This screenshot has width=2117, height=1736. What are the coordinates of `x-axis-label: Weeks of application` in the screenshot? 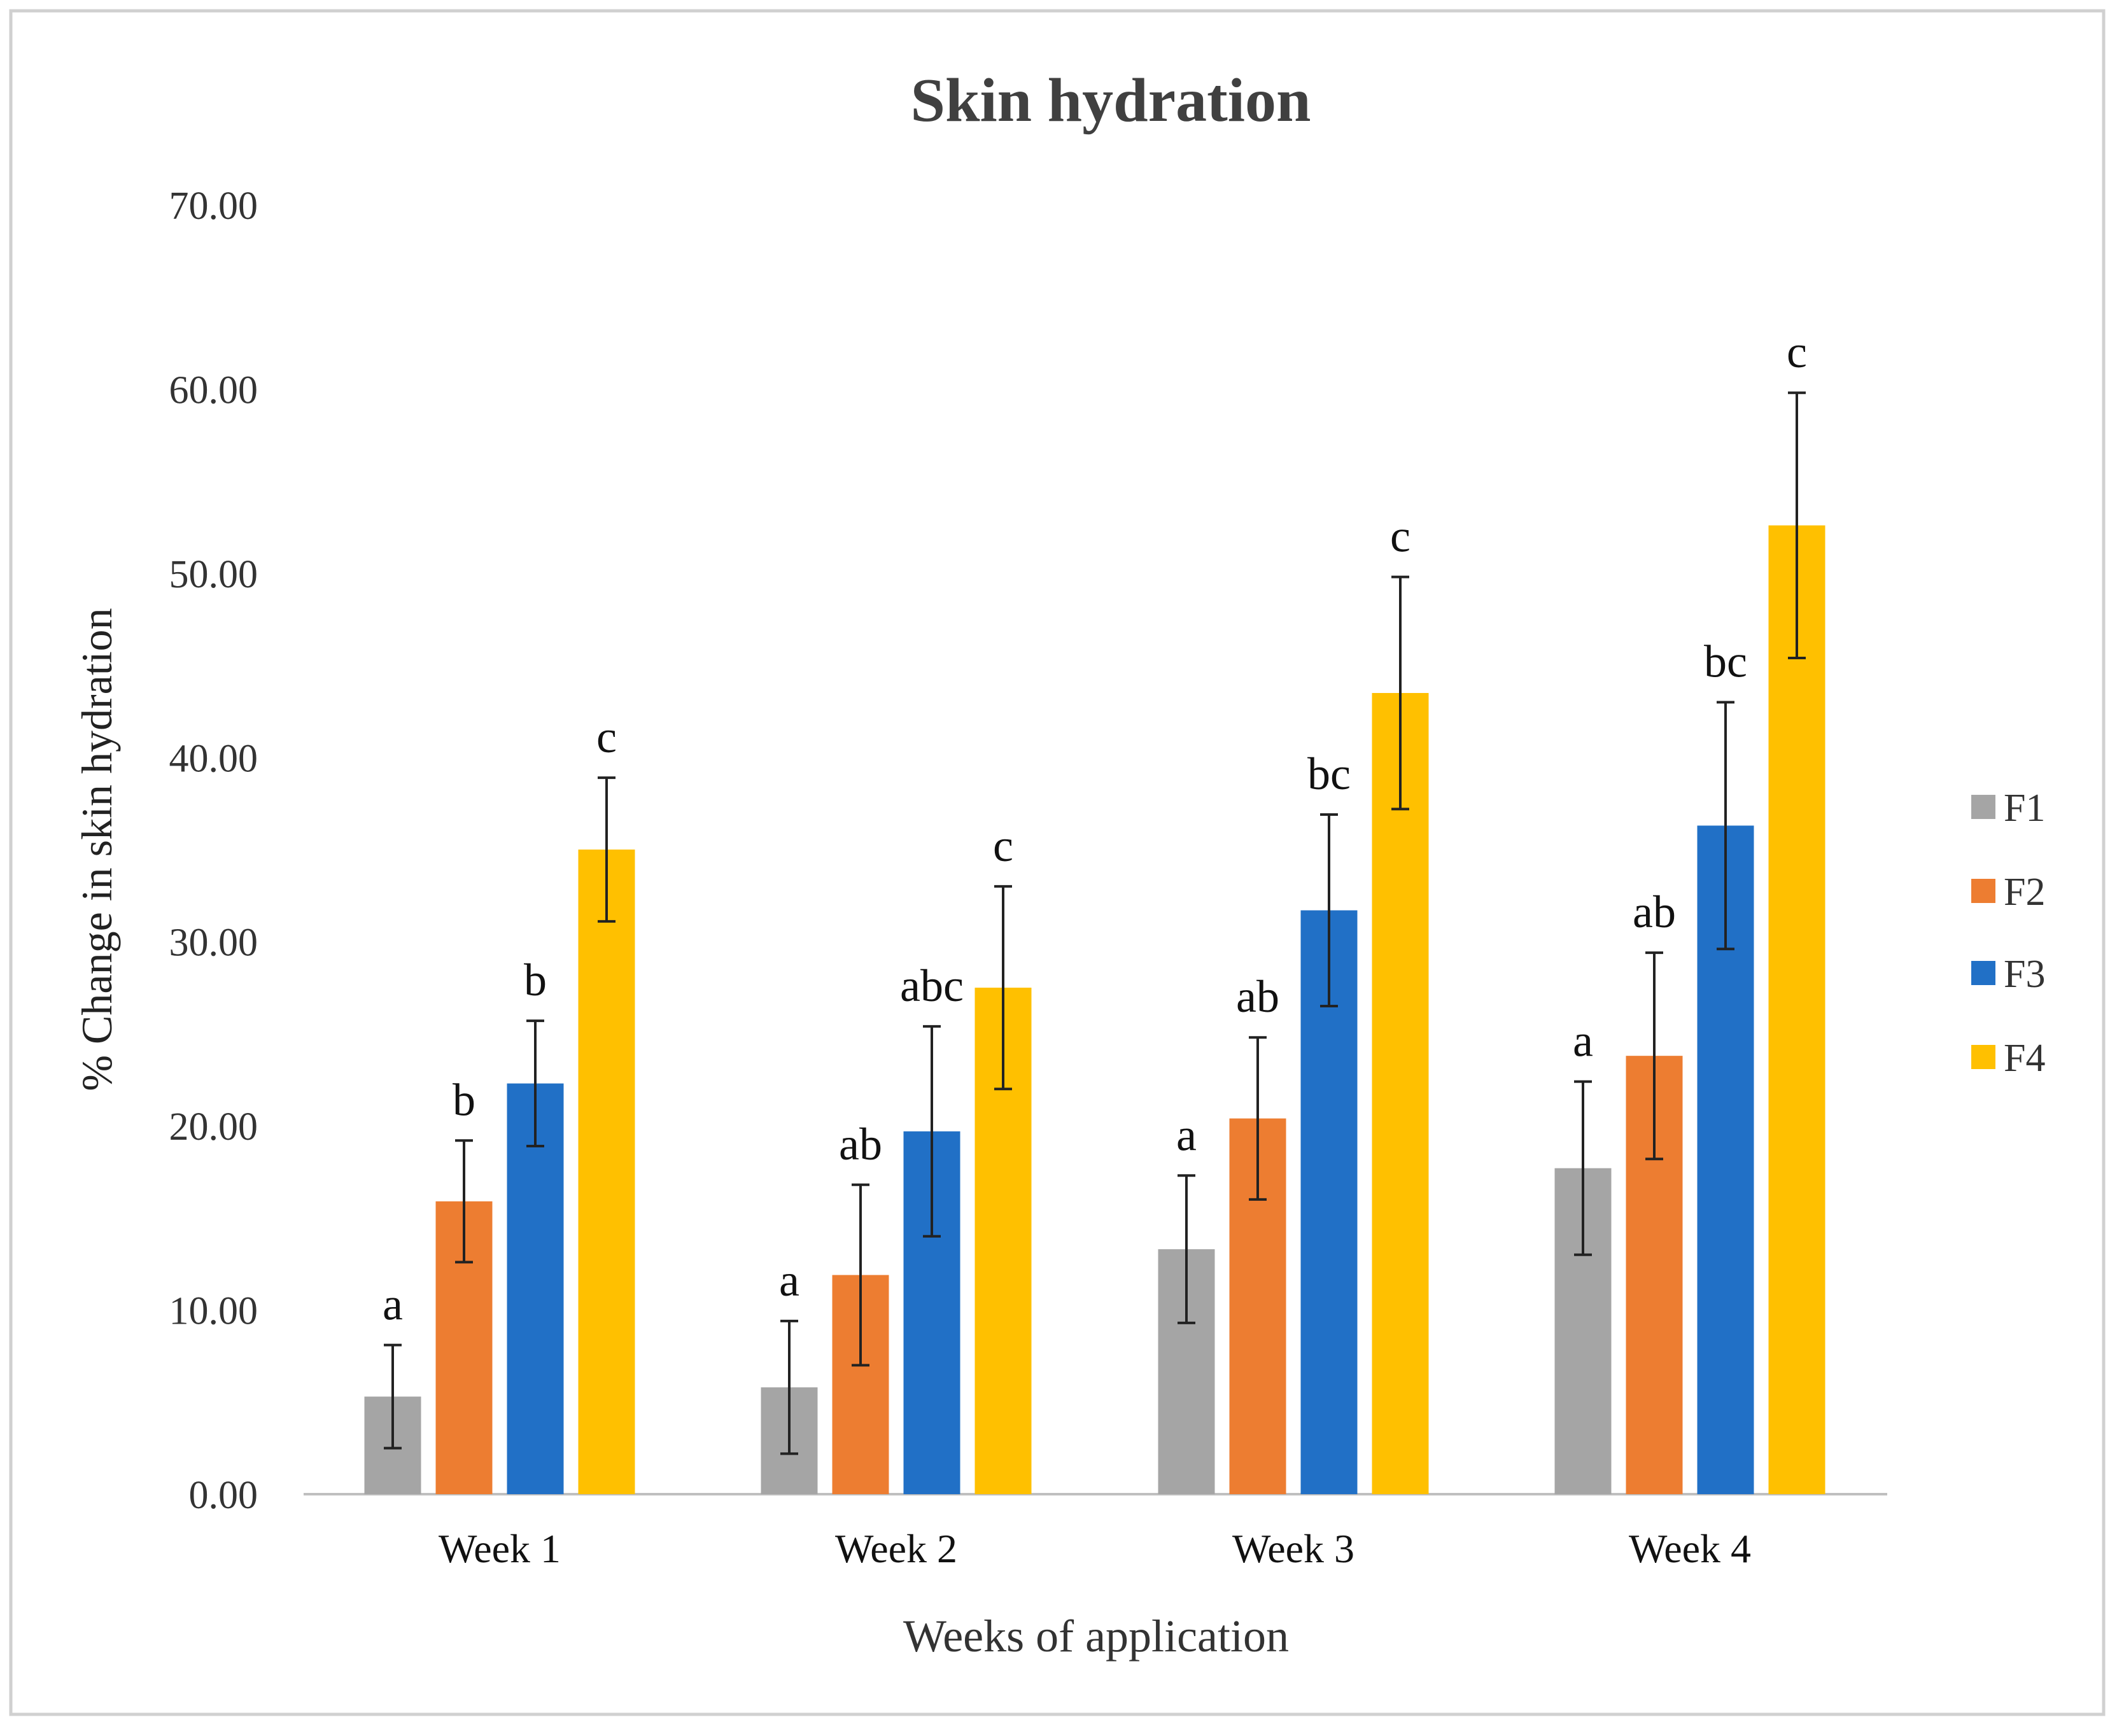 It's located at (1096, 1636).